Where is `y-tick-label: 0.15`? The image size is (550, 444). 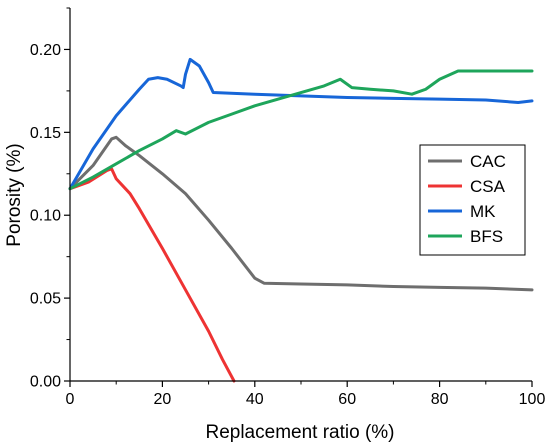
y-tick-label: 0.15 is located at coordinates (45, 133).